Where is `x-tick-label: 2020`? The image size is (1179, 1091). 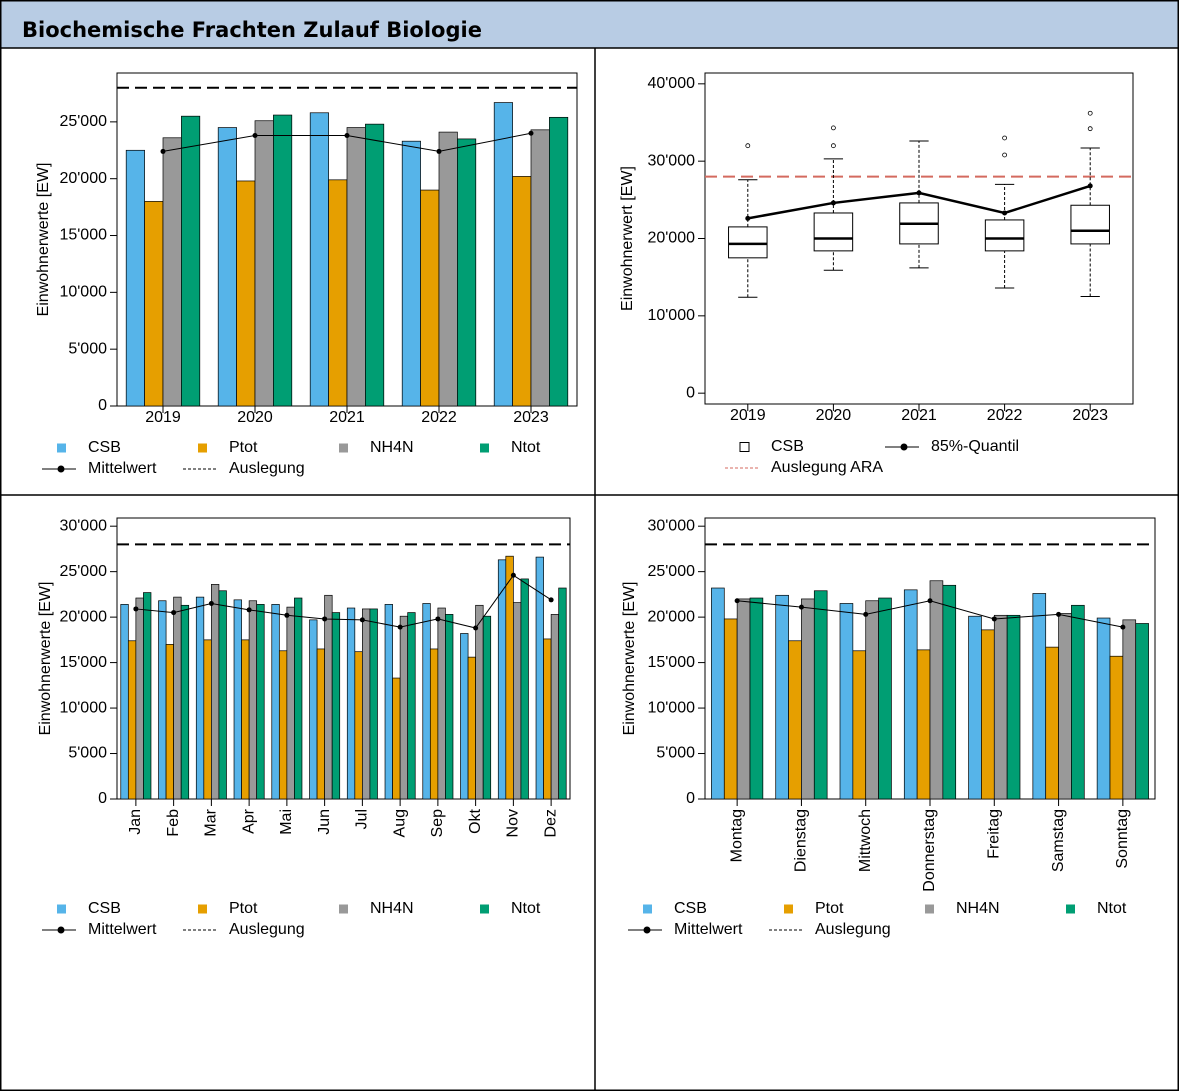 x-tick-label: 2020 is located at coordinates (834, 415).